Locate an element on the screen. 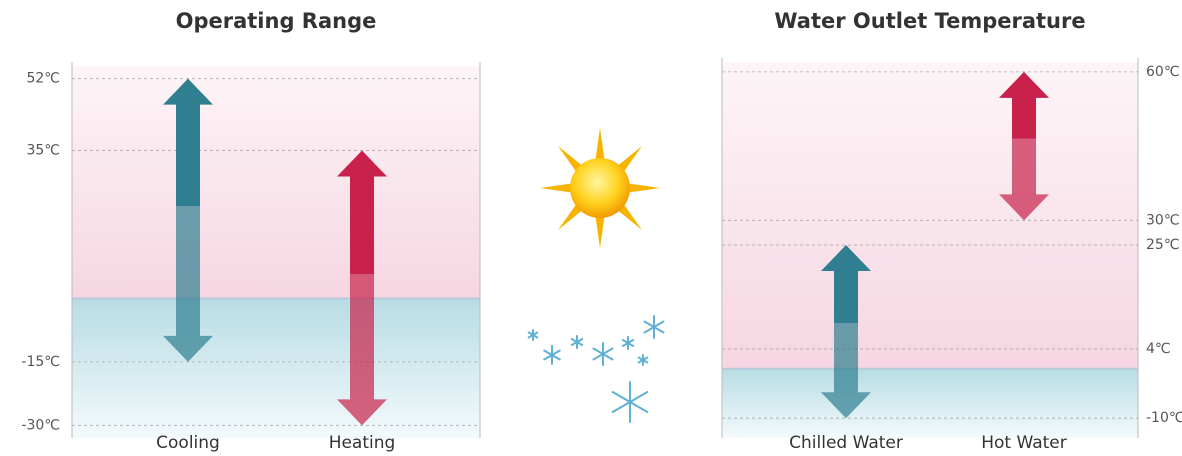 The height and width of the screenshot is (456, 1182). snowflake-icons is located at coordinates (596, 369).